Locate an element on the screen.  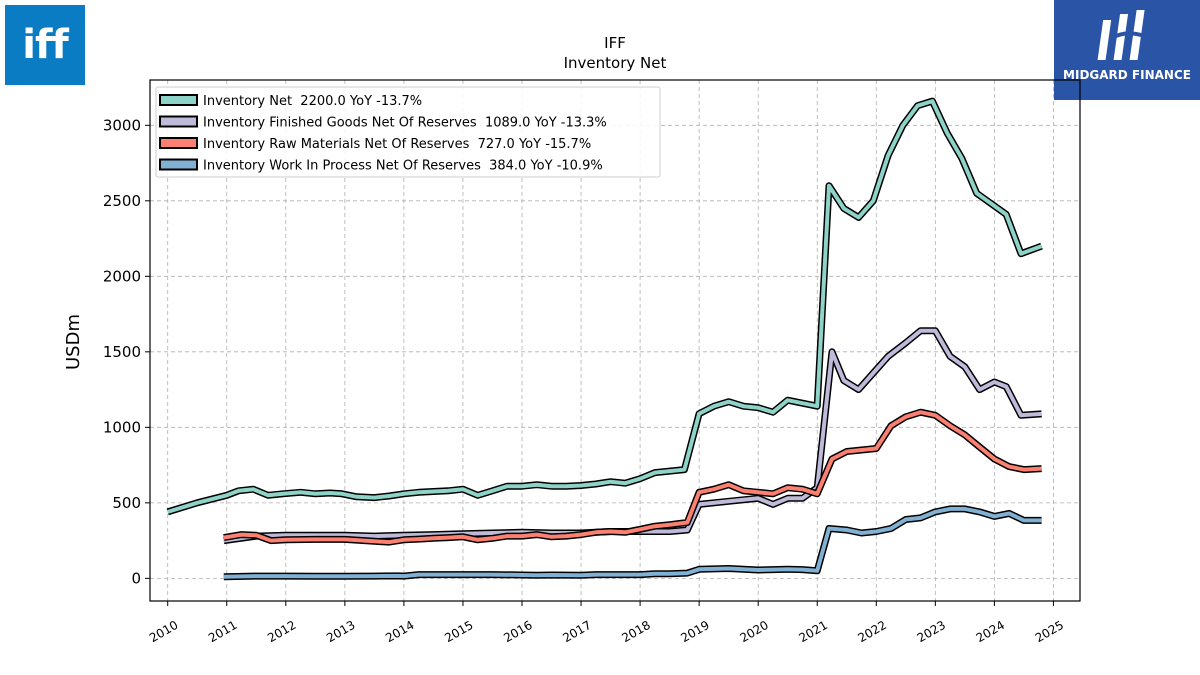
y-tick-label: 3000 is located at coordinates (122, 125).